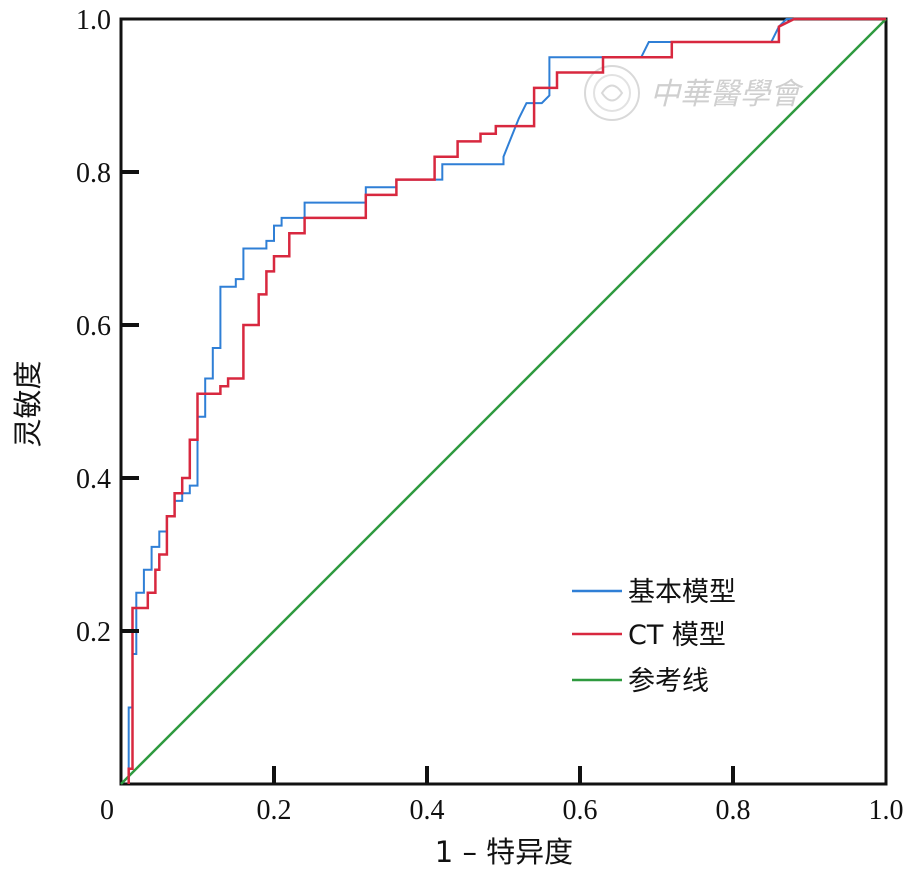 The height and width of the screenshot is (874, 912). Describe the element at coordinates (93, 326) in the screenshot. I see `y-tick-label: 0.6` at that location.